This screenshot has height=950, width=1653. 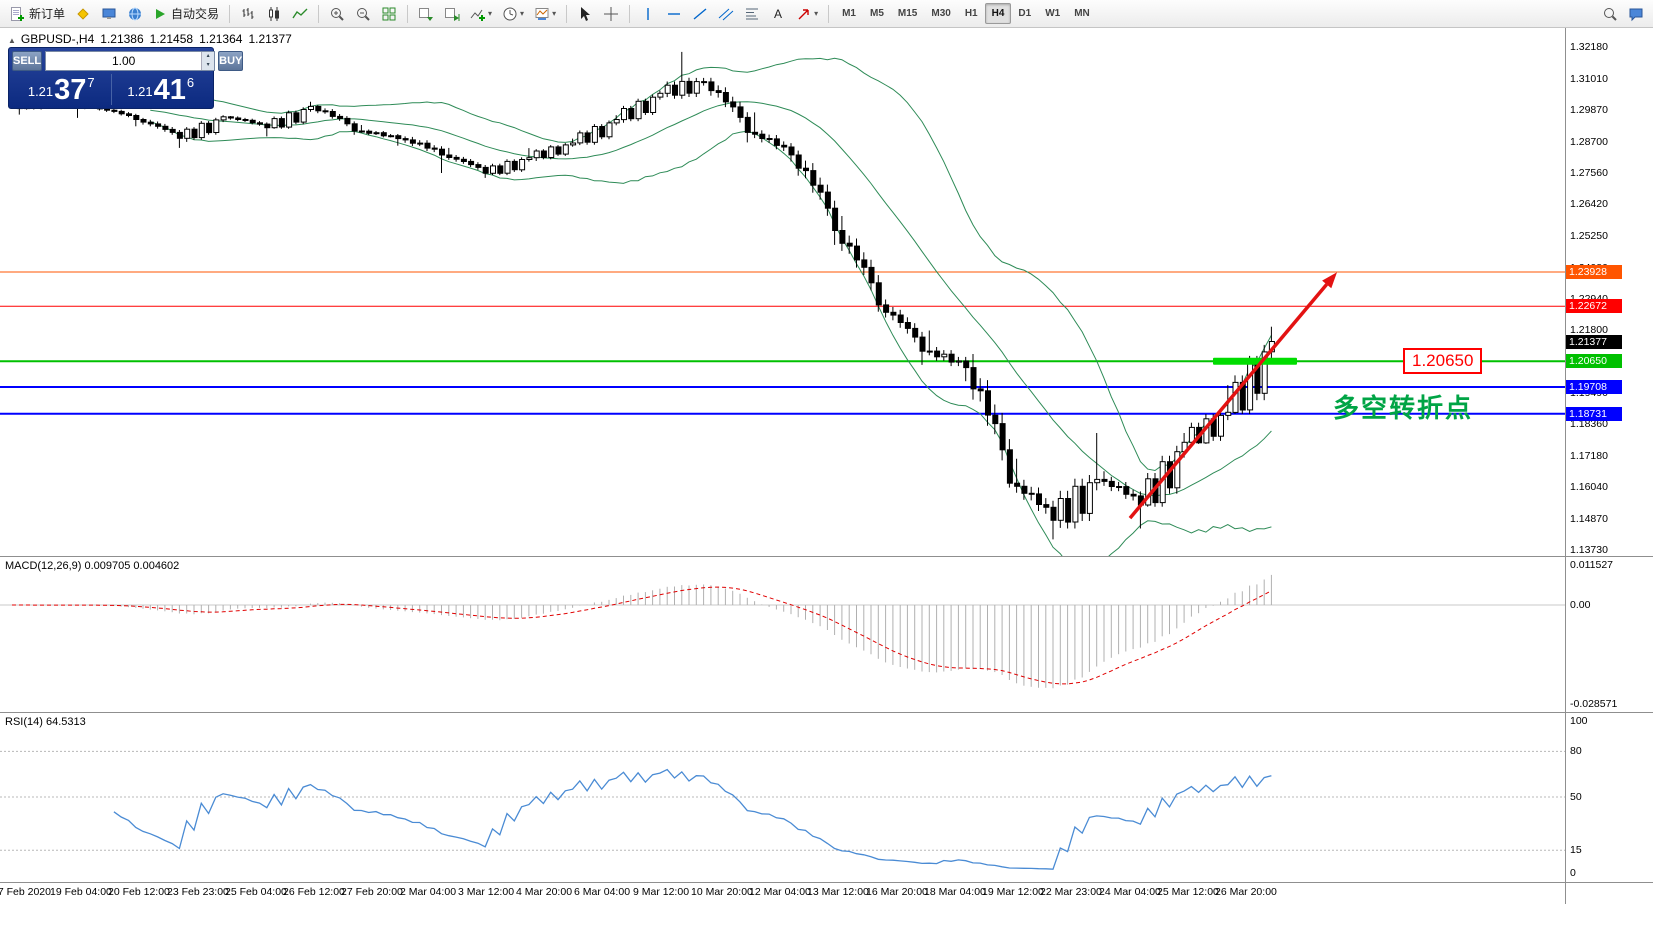 What do you see at coordinates (826, 712) in the screenshot?
I see `rsi-pane-separator` at bounding box center [826, 712].